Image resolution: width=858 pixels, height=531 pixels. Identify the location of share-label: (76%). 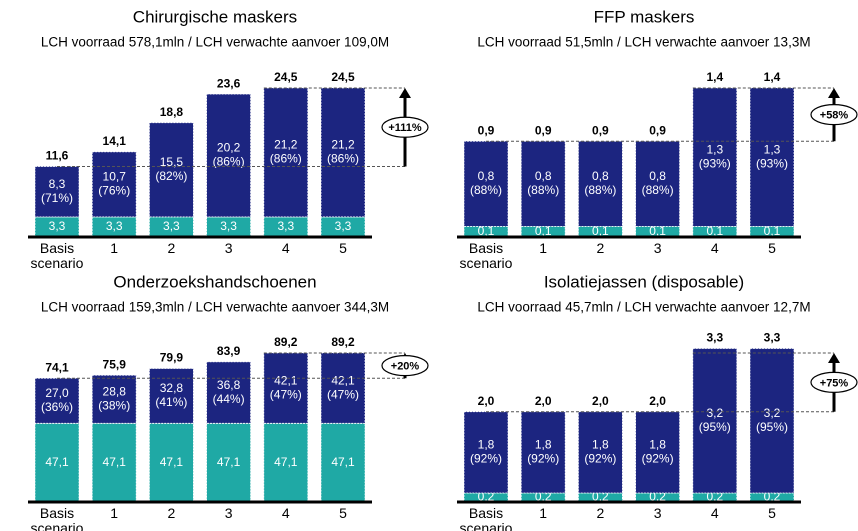
(114, 191).